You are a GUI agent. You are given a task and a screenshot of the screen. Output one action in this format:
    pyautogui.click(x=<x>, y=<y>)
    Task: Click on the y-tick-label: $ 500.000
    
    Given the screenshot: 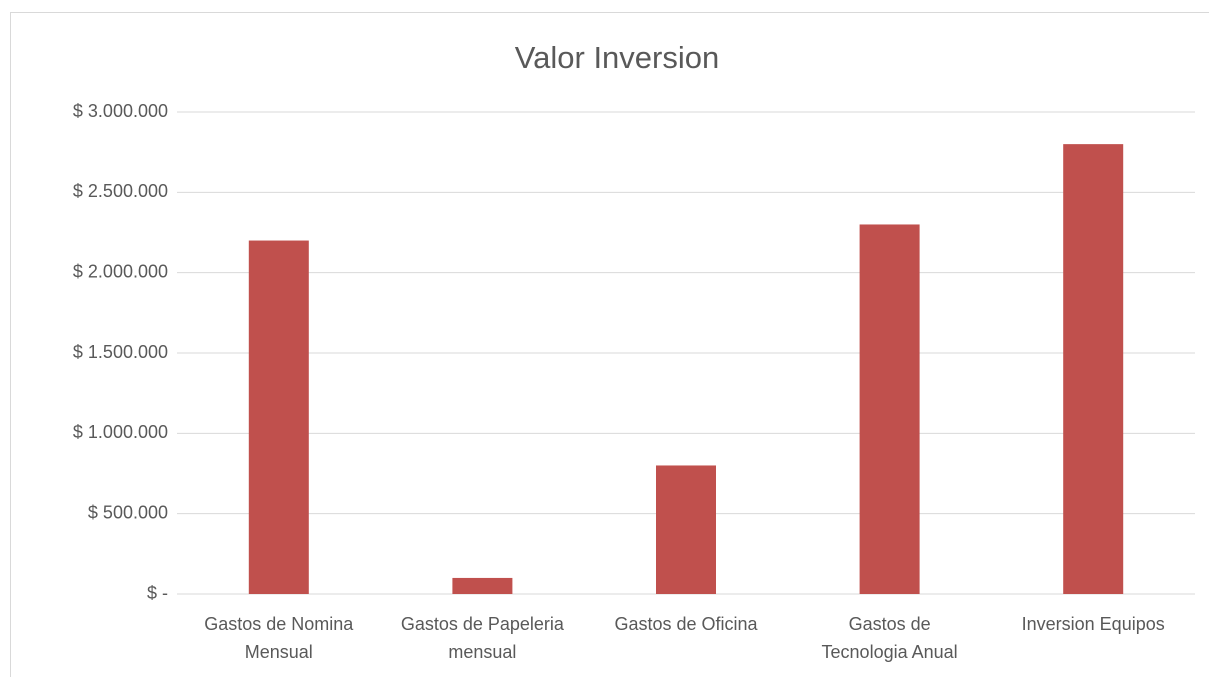 What is the action you would take?
    pyautogui.click(x=128, y=512)
    